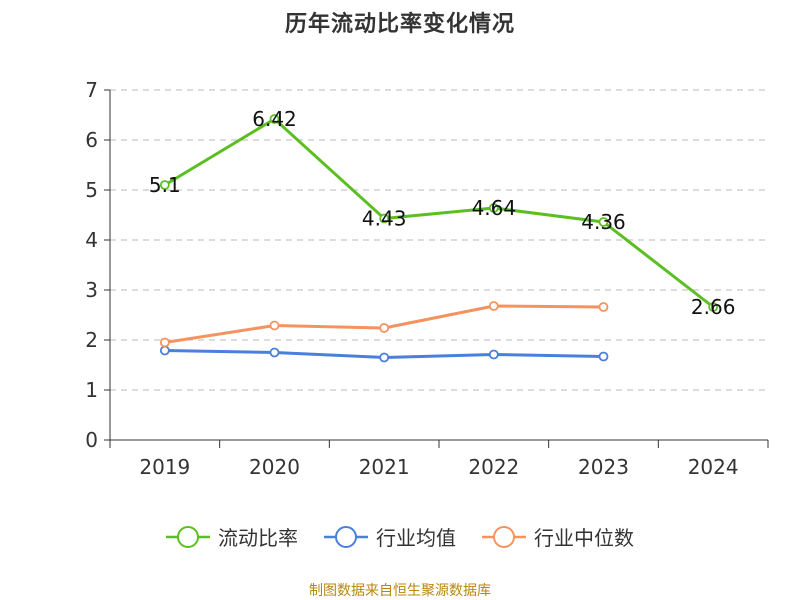 This screenshot has height=600, width=800. Describe the element at coordinates (603, 467) in the screenshot. I see `x-tick-label: 2023` at that location.